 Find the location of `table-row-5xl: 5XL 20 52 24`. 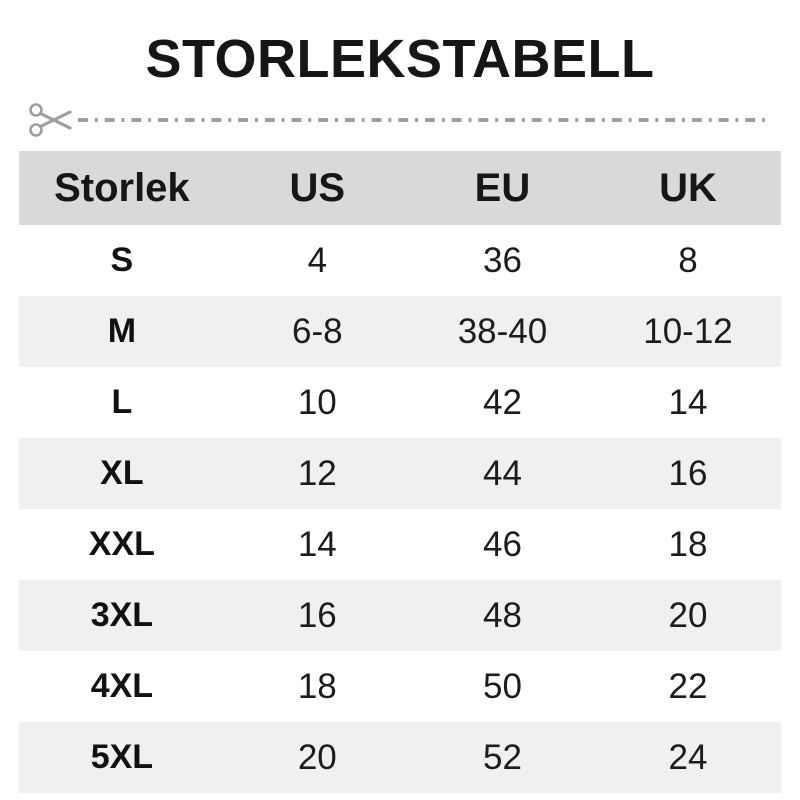

table-row-5xl: 5XL 20 52 24 is located at coordinates (400, 758).